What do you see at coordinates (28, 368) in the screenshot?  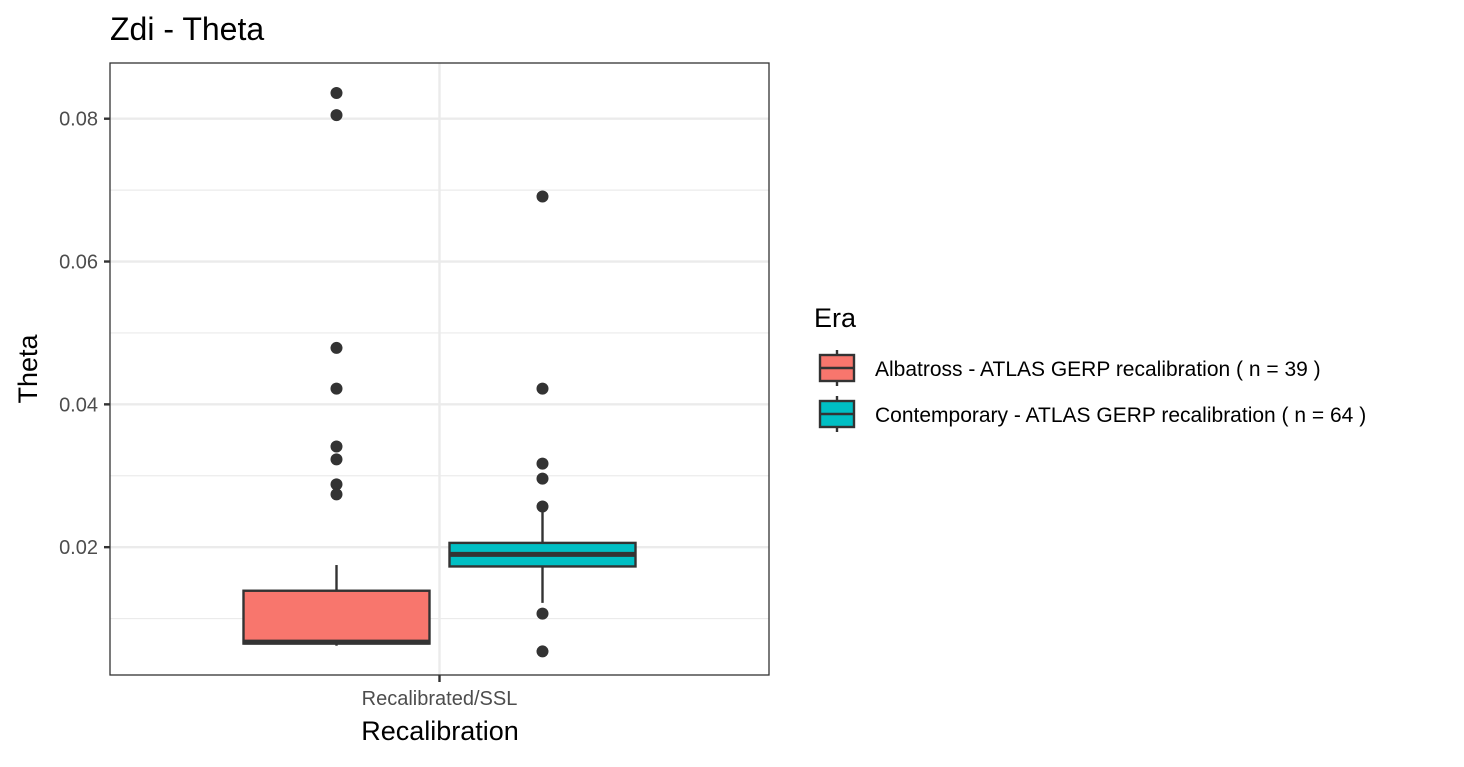 I see `y-axis-title: Theta` at bounding box center [28, 368].